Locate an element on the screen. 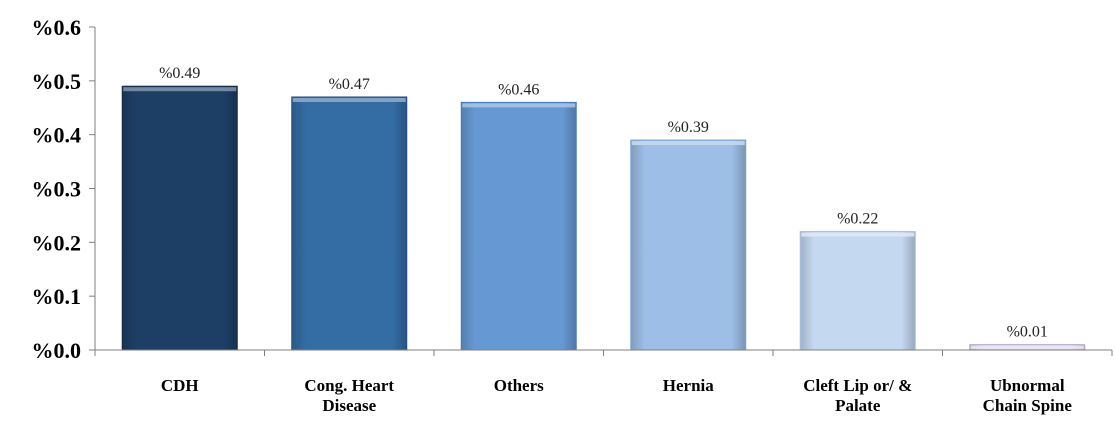  data-label-1: %0.47 is located at coordinates (349, 84).